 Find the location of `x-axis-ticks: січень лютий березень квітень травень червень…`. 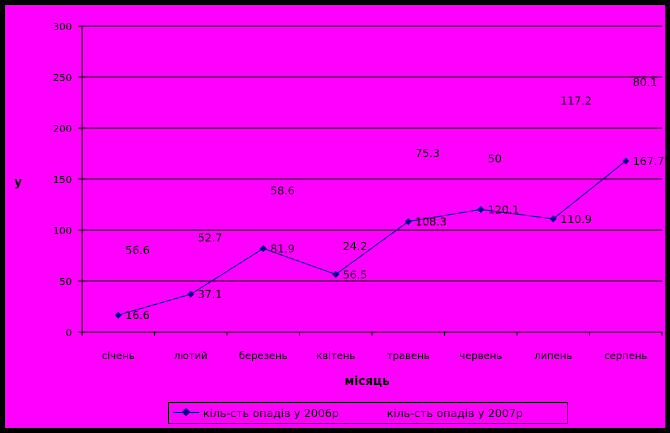

x-axis-ticks: січень лютий березень квітень травень червень… is located at coordinates (372, 347).